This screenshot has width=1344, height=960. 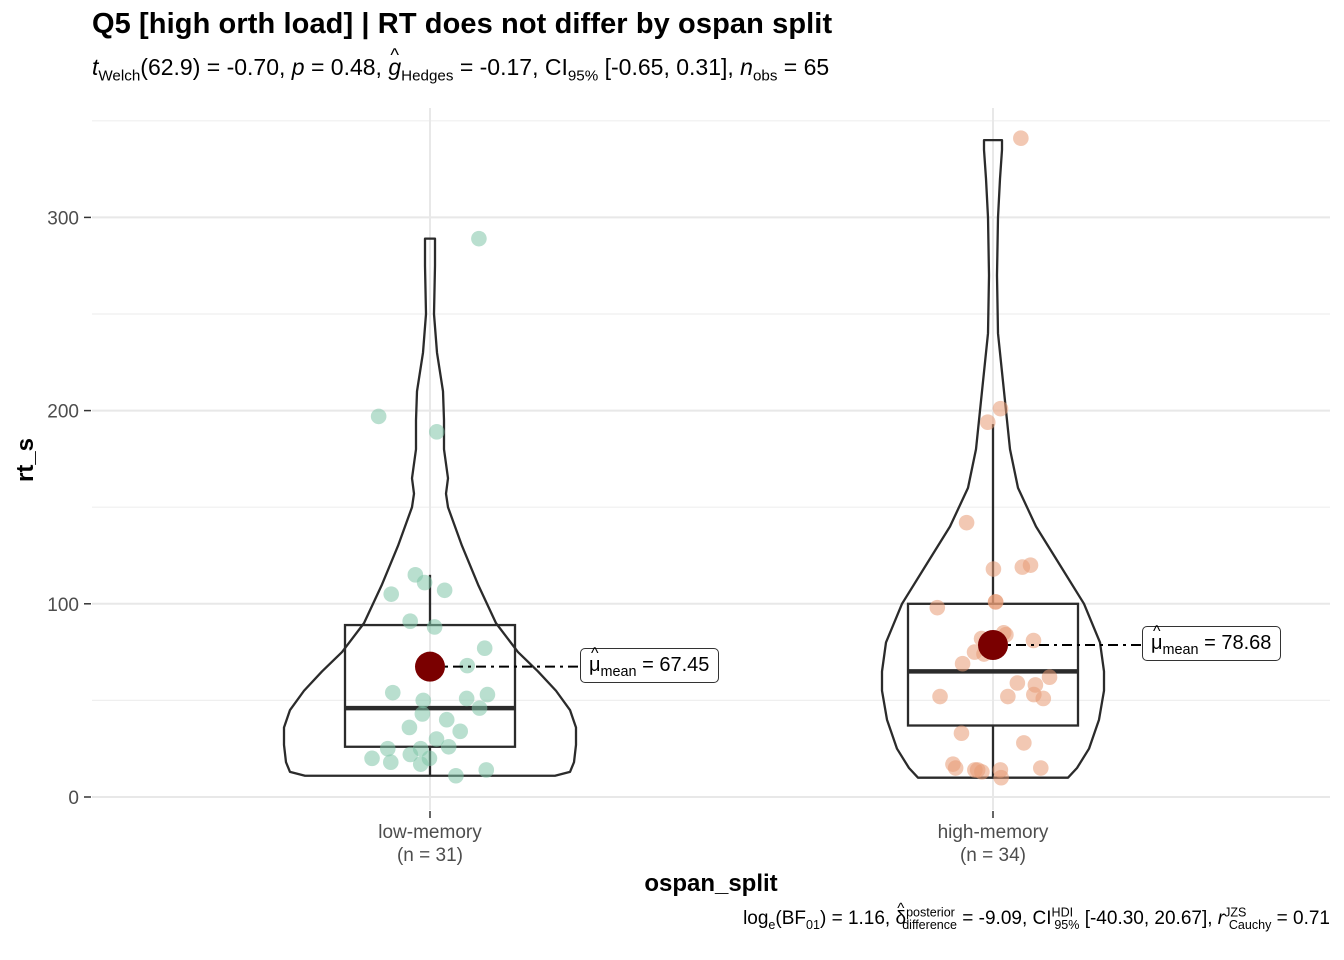 What do you see at coordinates (430, 855) in the screenshot?
I see `x-tick-count: (n = 31)` at bounding box center [430, 855].